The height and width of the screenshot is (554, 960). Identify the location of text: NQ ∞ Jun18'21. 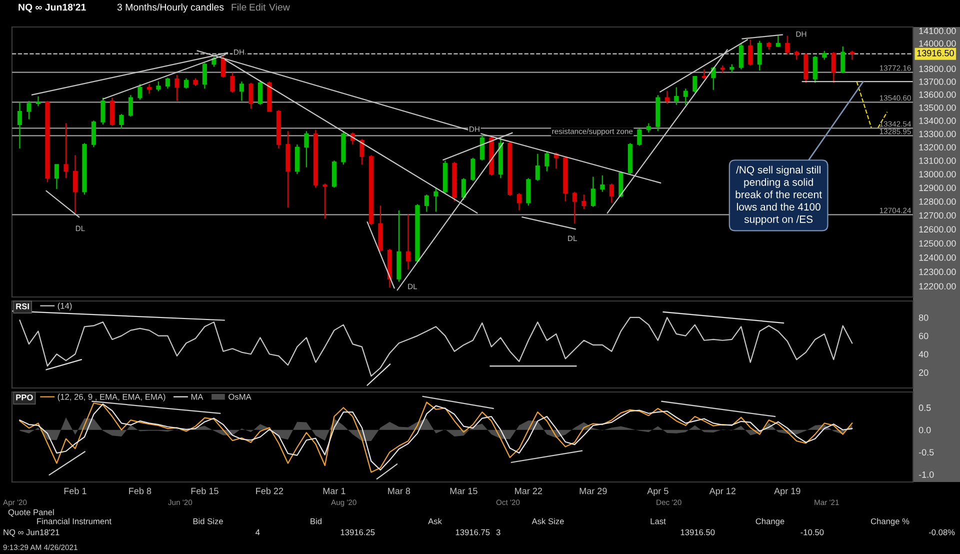
(32, 533).